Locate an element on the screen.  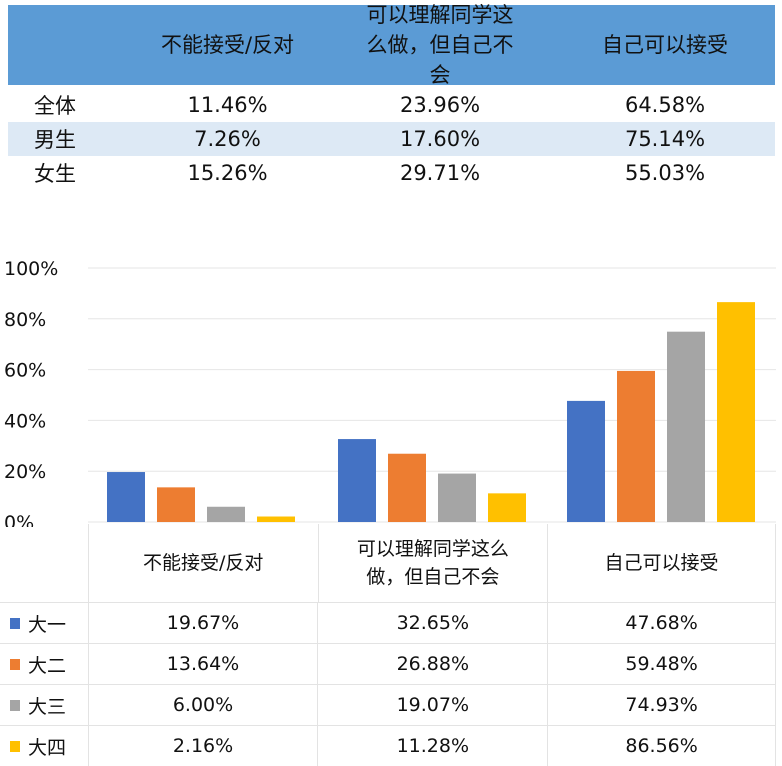
cell: 11.28% is located at coordinates (432, 746).